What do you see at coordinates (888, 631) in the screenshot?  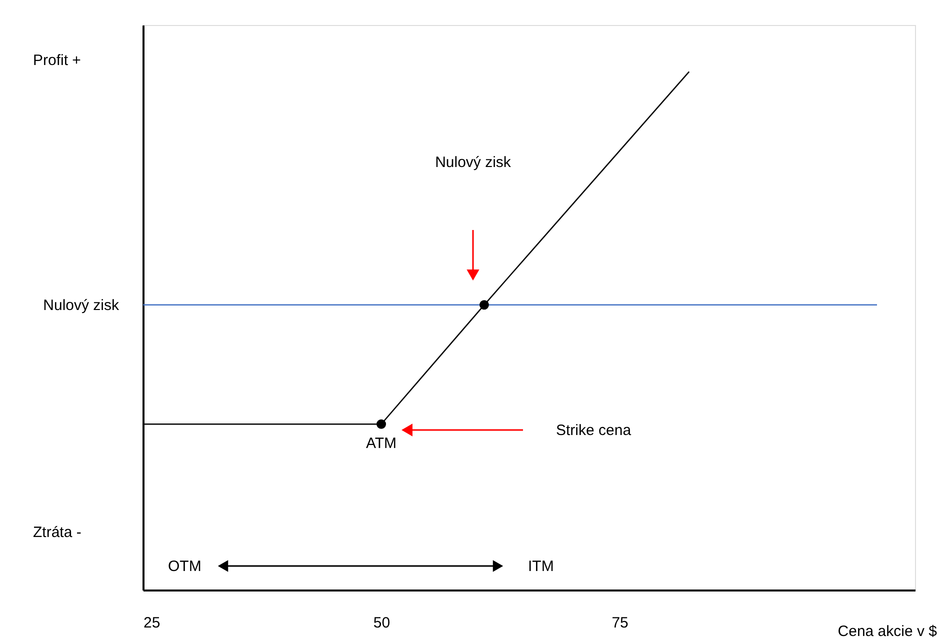 I see `x-axis-title: Cena akcie v $` at bounding box center [888, 631].